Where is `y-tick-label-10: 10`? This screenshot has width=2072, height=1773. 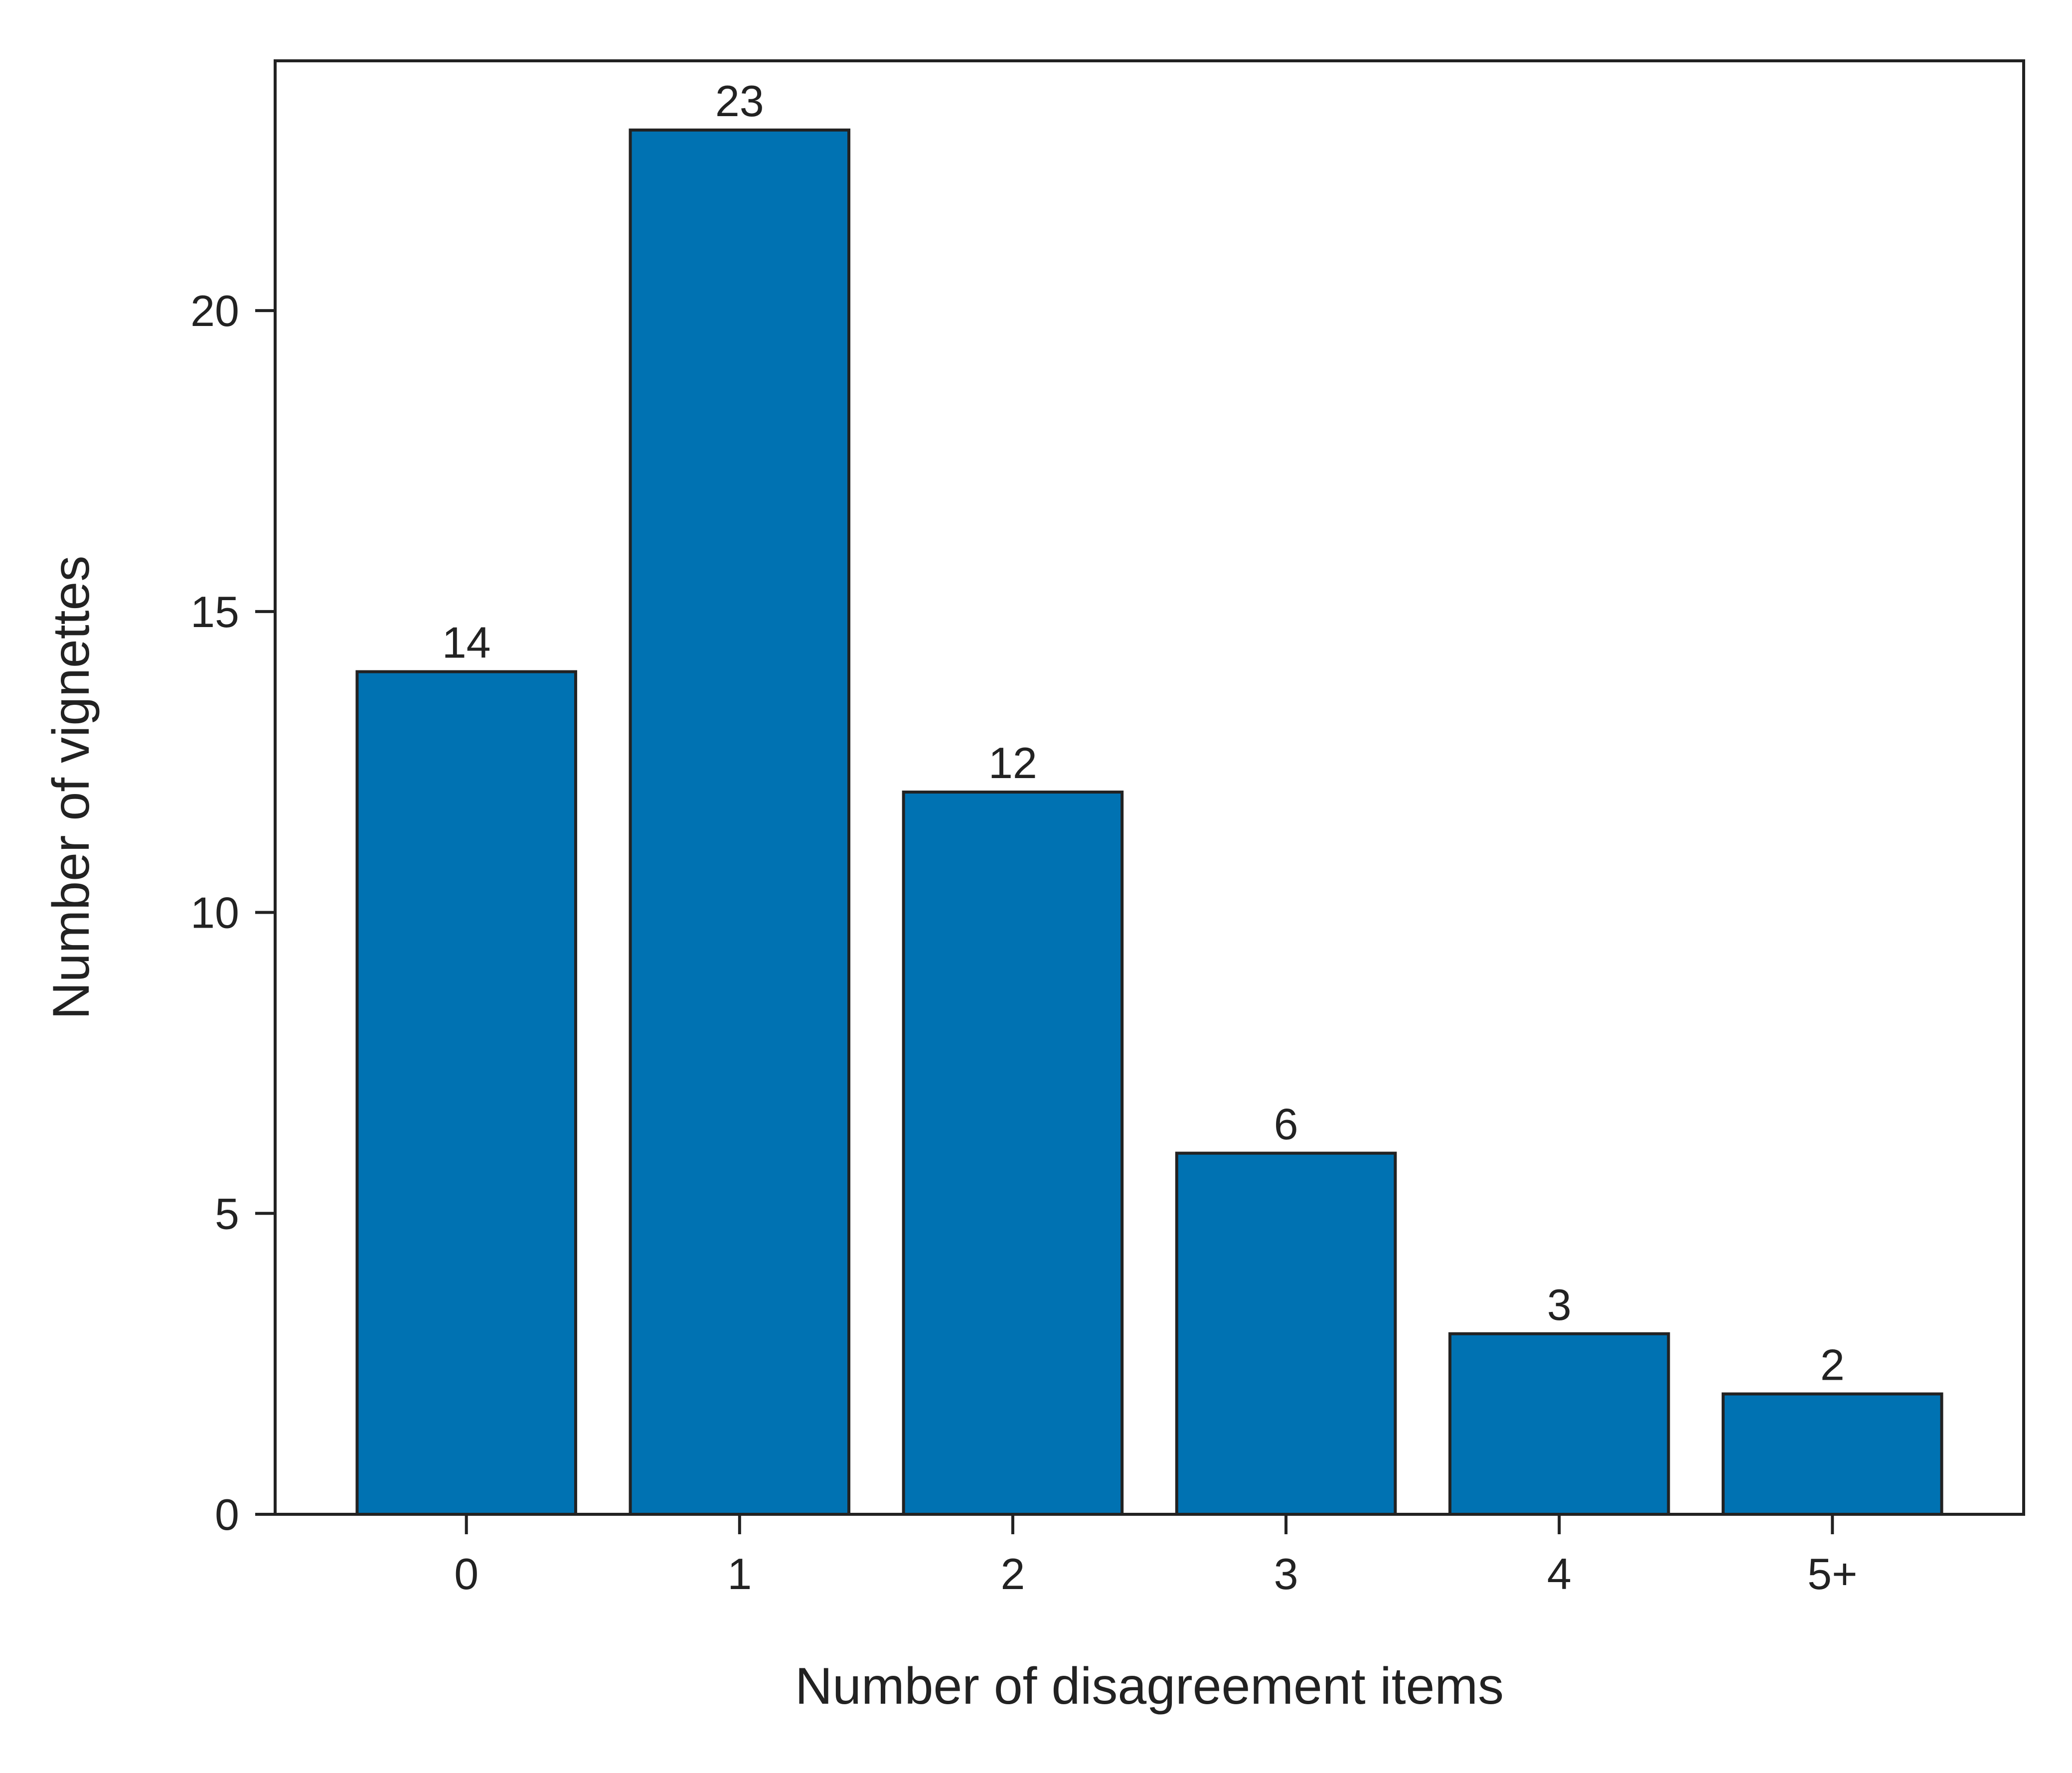
y-tick-label-10: 10 is located at coordinates (215, 913).